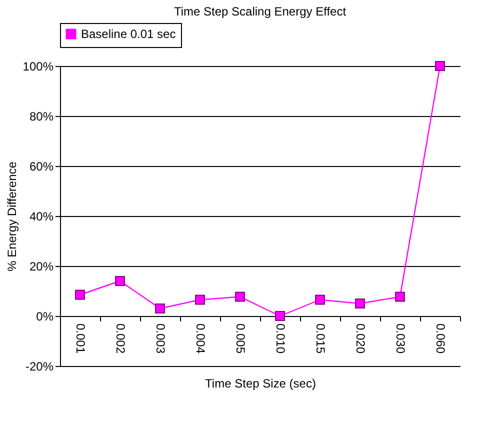  Describe the element at coordinates (81, 339) in the screenshot. I see `x-tick-label: 0.001` at that location.